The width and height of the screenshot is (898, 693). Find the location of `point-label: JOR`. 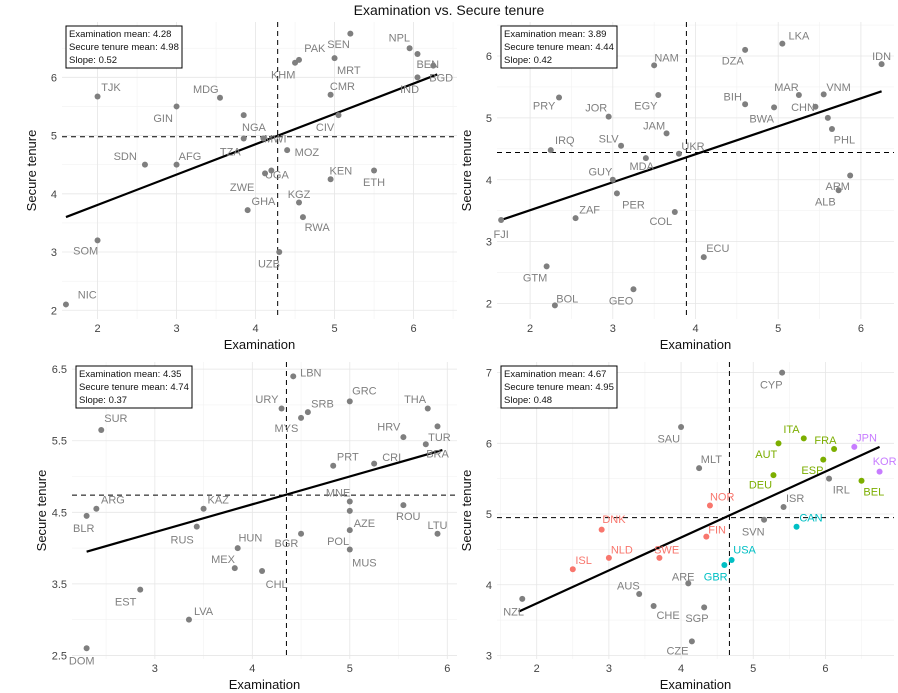

point-label: JOR is located at coordinates (596, 108).